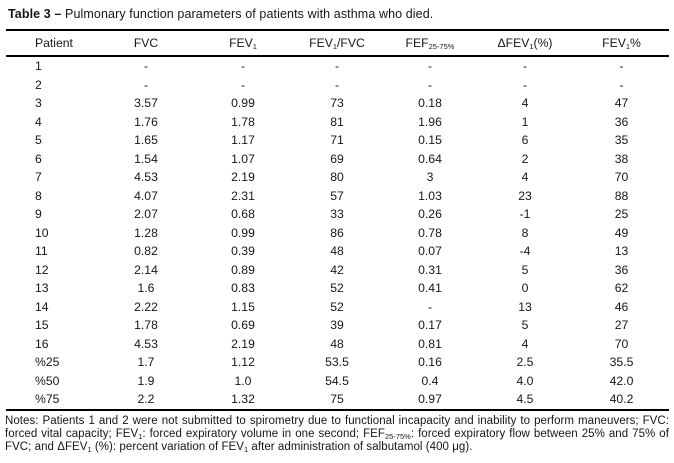  What do you see at coordinates (243, 140) in the screenshot?
I see `table-cell: 1.17` at bounding box center [243, 140].